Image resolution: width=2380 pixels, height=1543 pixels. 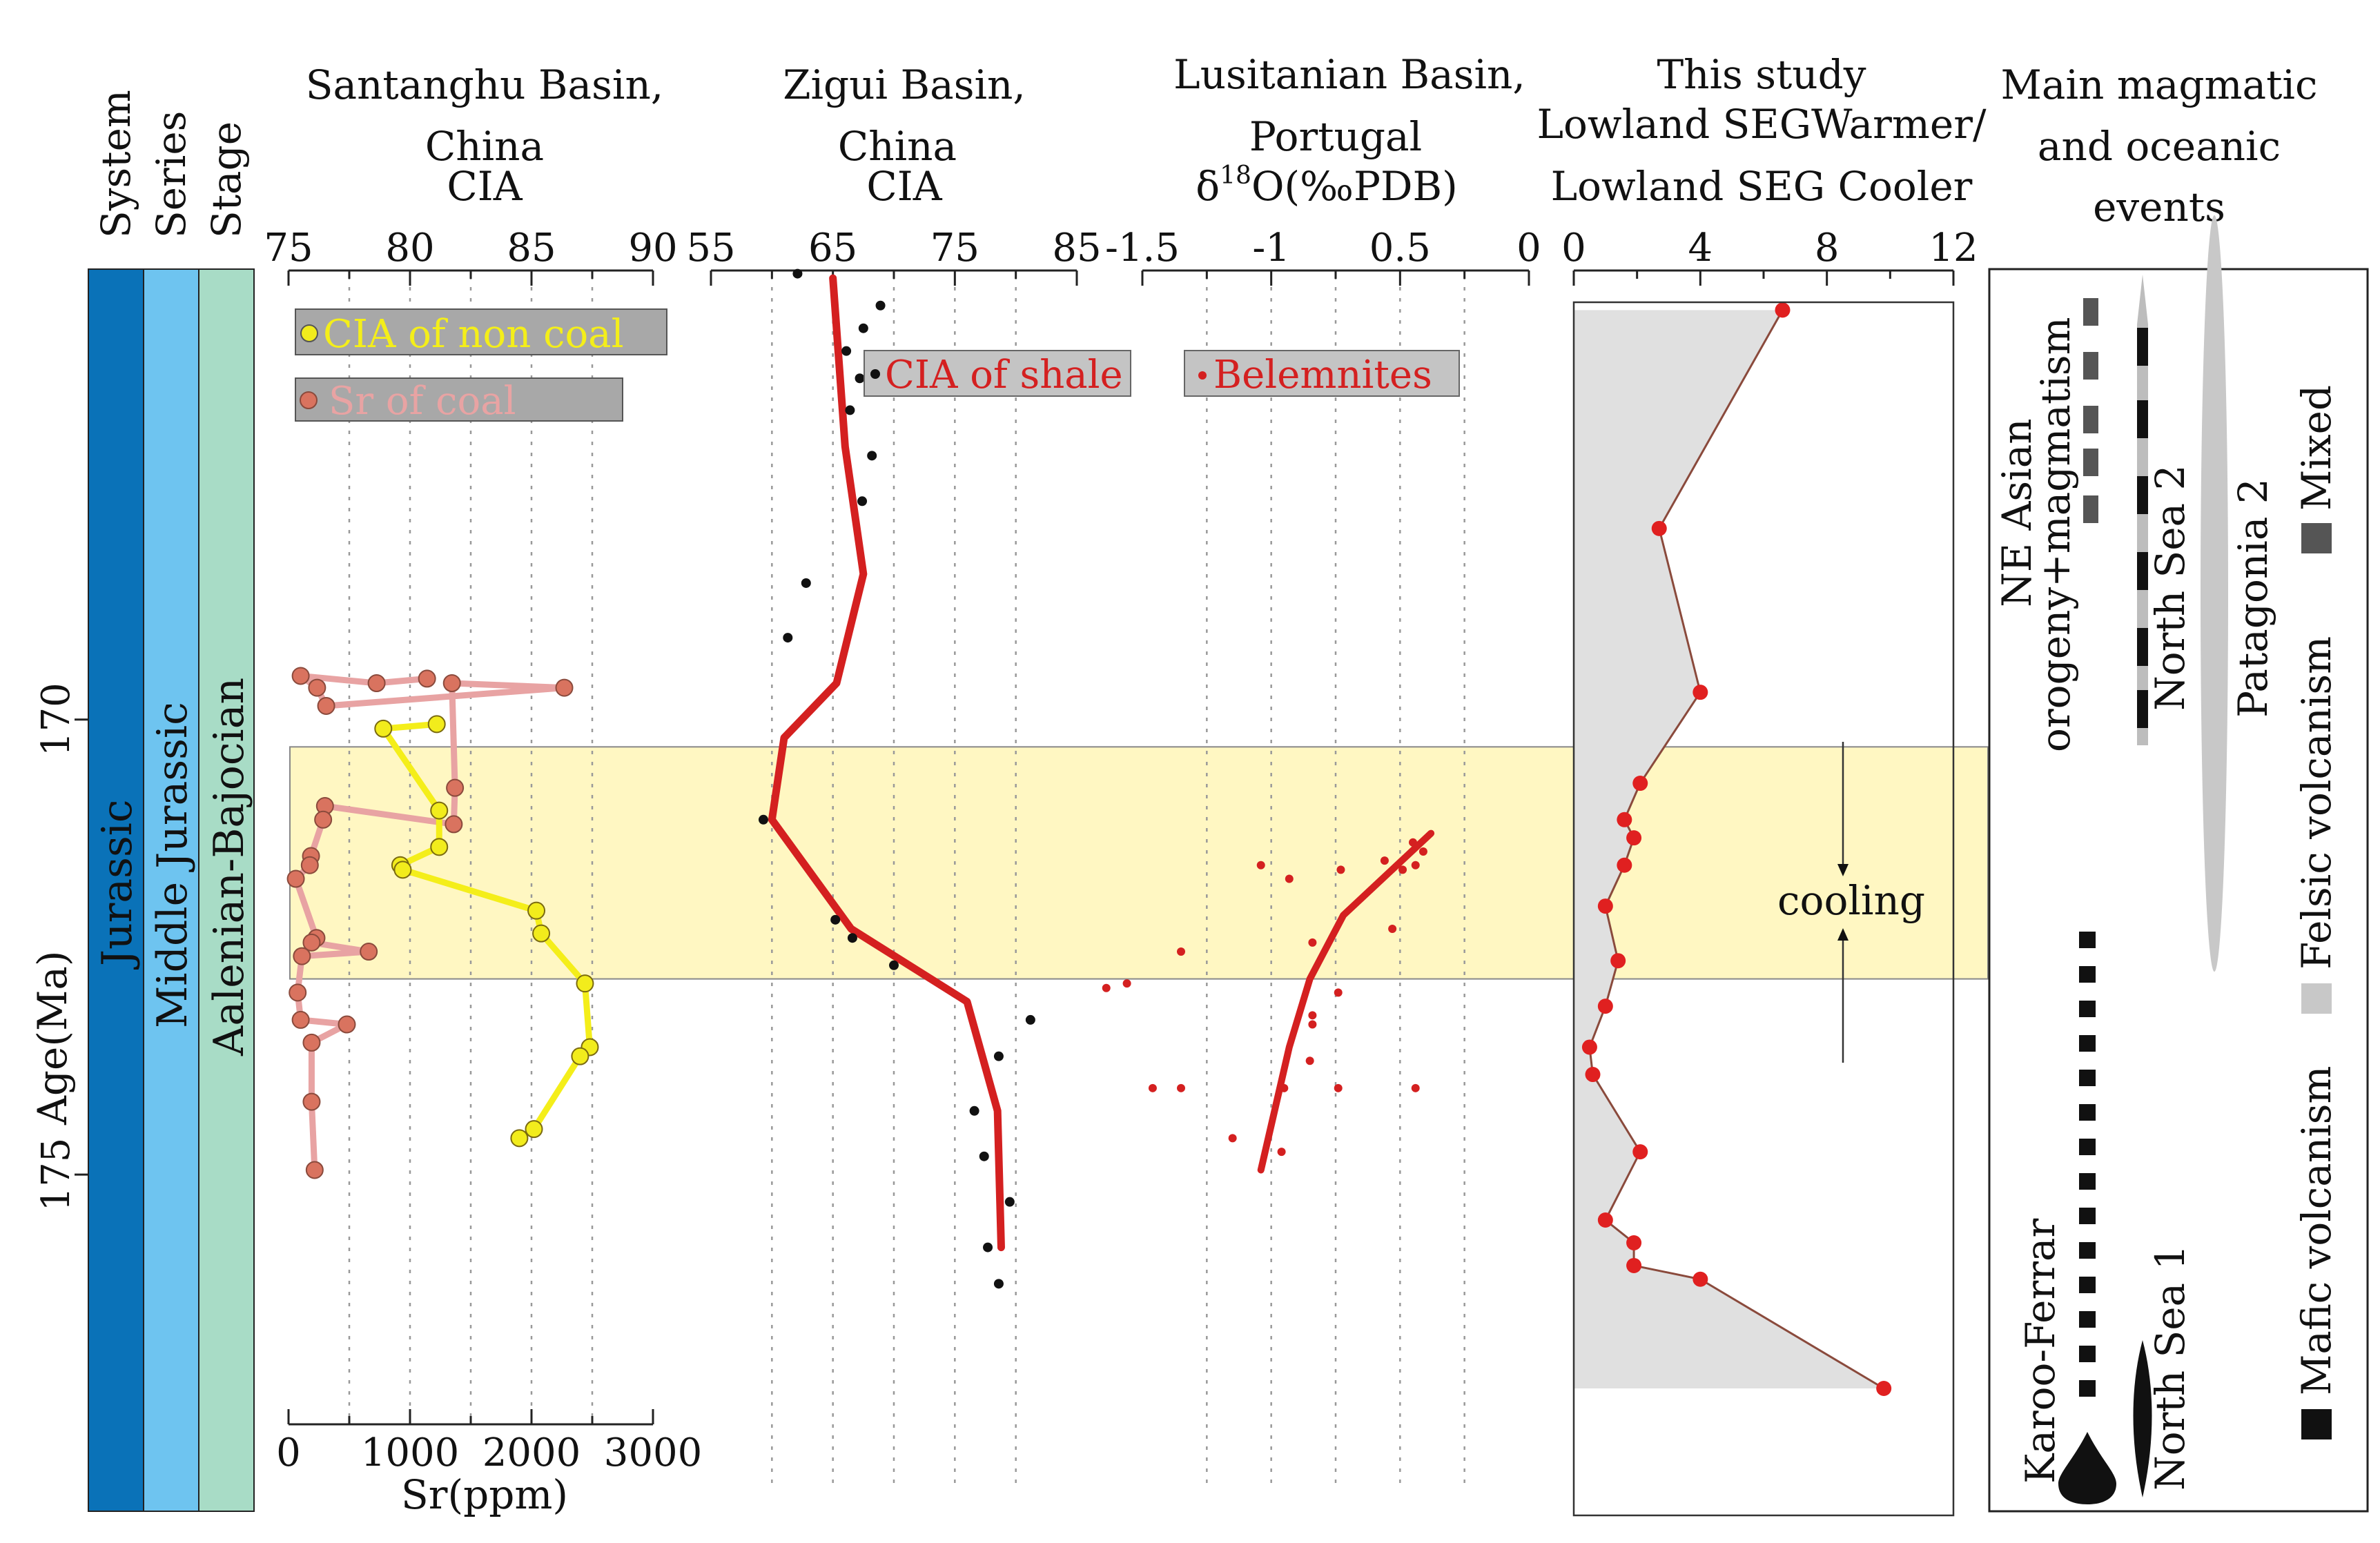 What do you see at coordinates (229, 867) in the screenshot?
I see `stage-label: Aalenian-Bajocian` at bounding box center [229, 867].